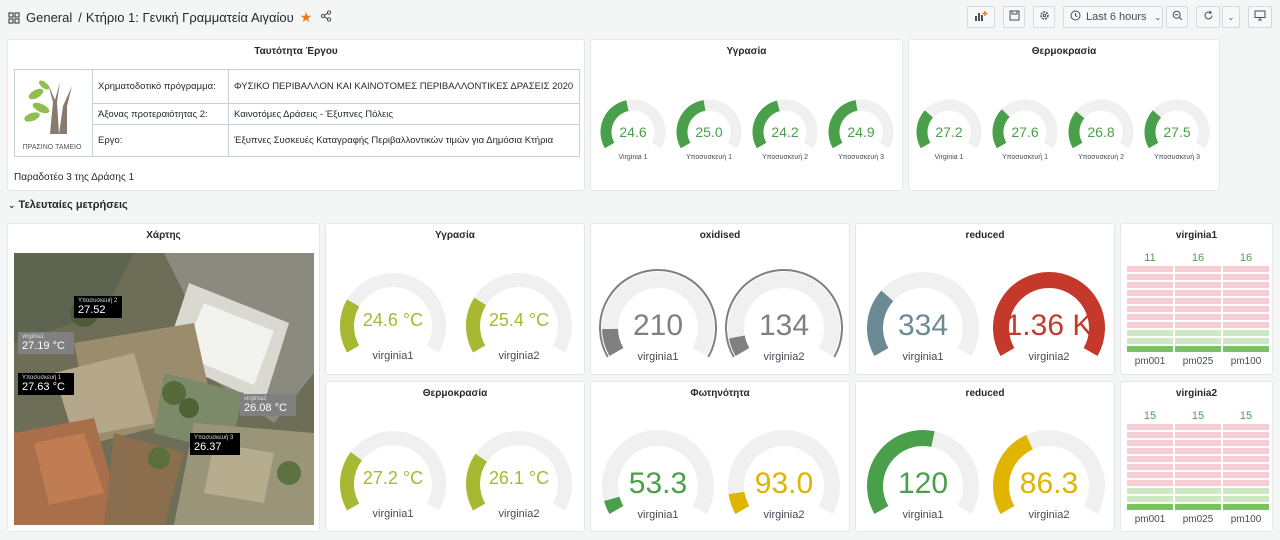 The image size is (1280, 540). Describe the element at coordinates (46, 343) in the screenshot. I see `map-marker: virginia1 27.19 °C` at that location.